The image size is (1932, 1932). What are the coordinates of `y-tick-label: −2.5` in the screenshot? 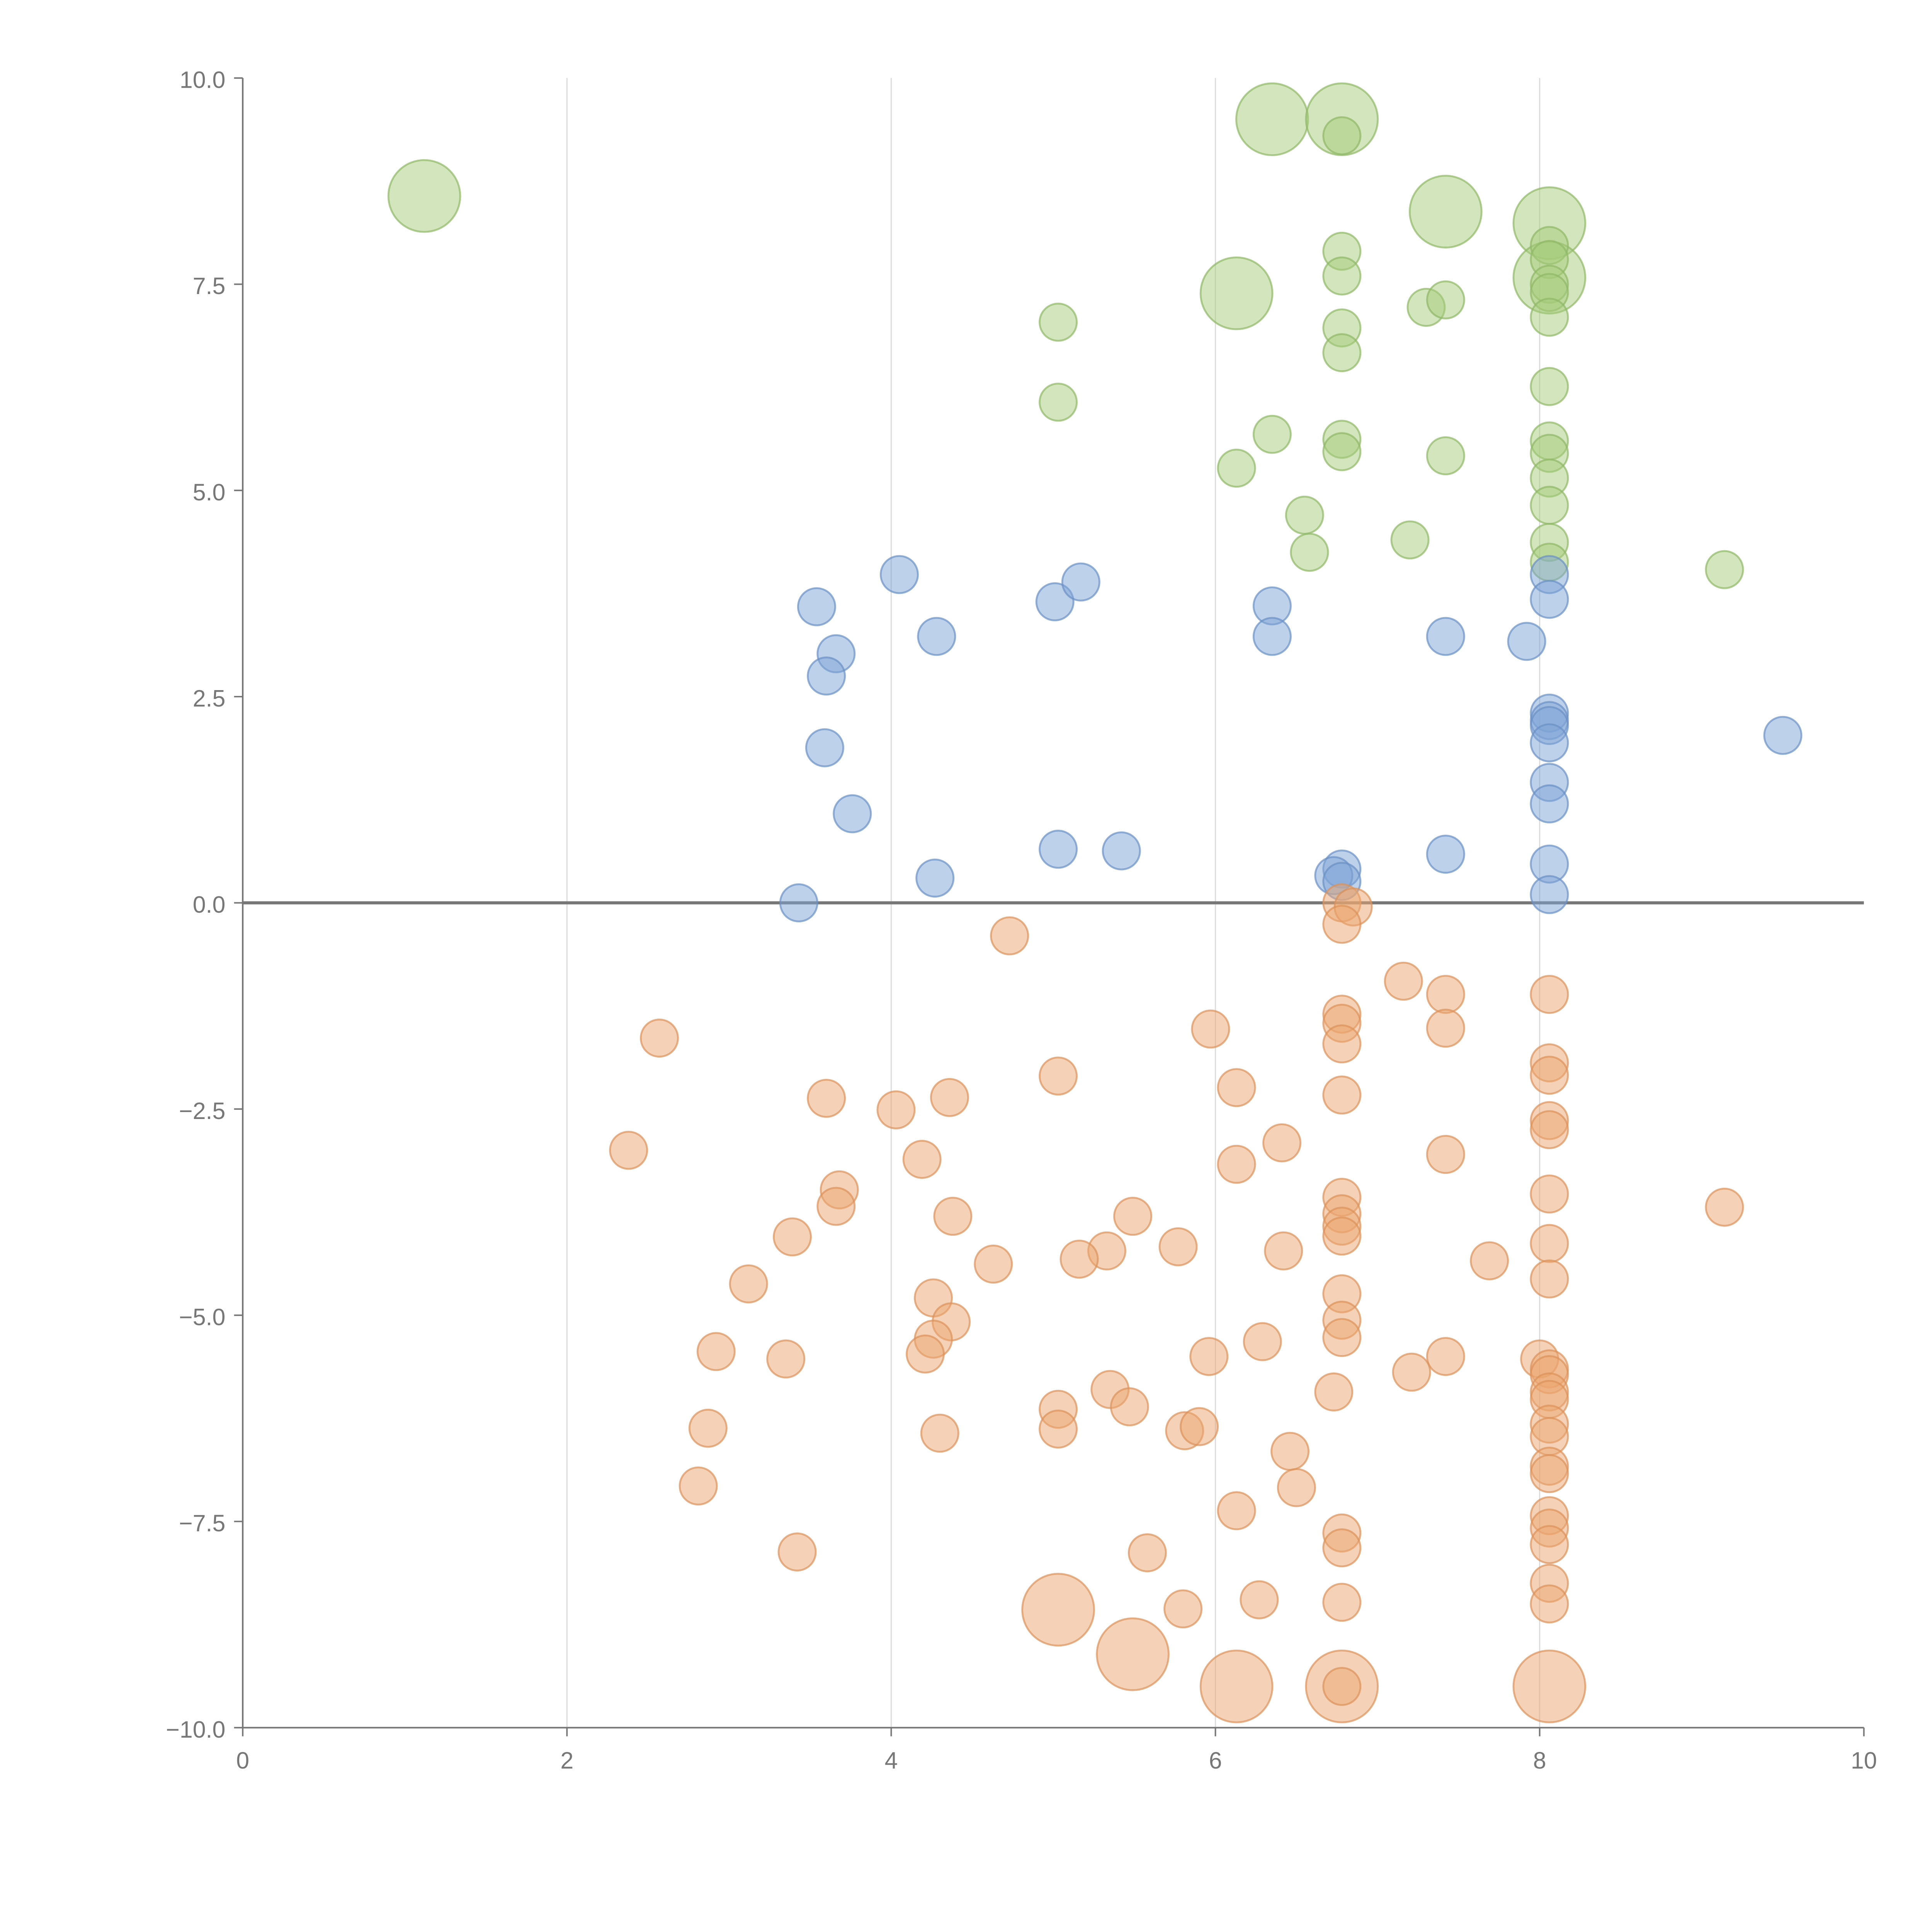 It's located at (202, 1111).